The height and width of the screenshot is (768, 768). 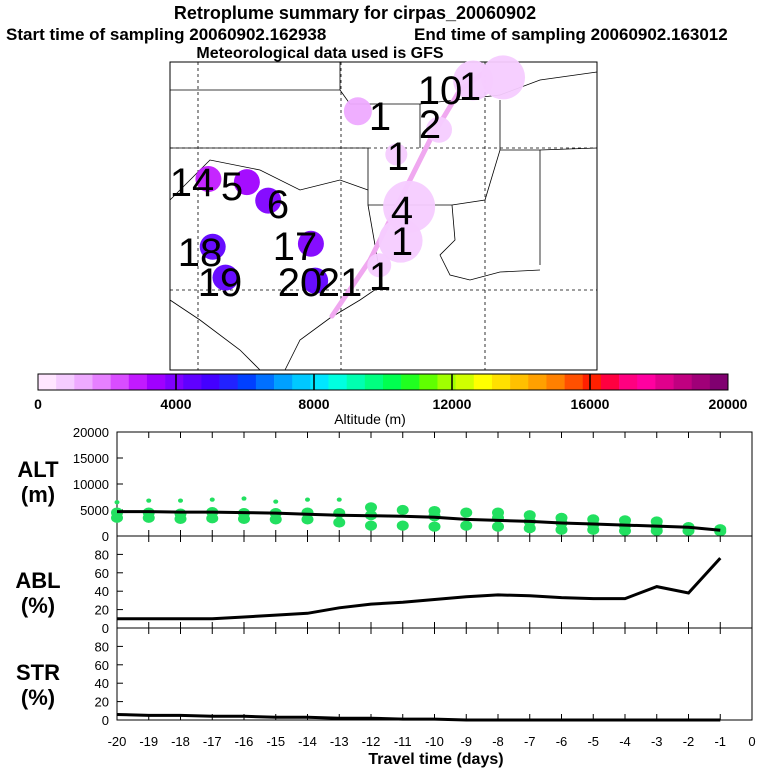 What do you see at coordinates (232, 187) in the screenshot?
I see `plume-day-label: 5` at bounding box center [232, 187].